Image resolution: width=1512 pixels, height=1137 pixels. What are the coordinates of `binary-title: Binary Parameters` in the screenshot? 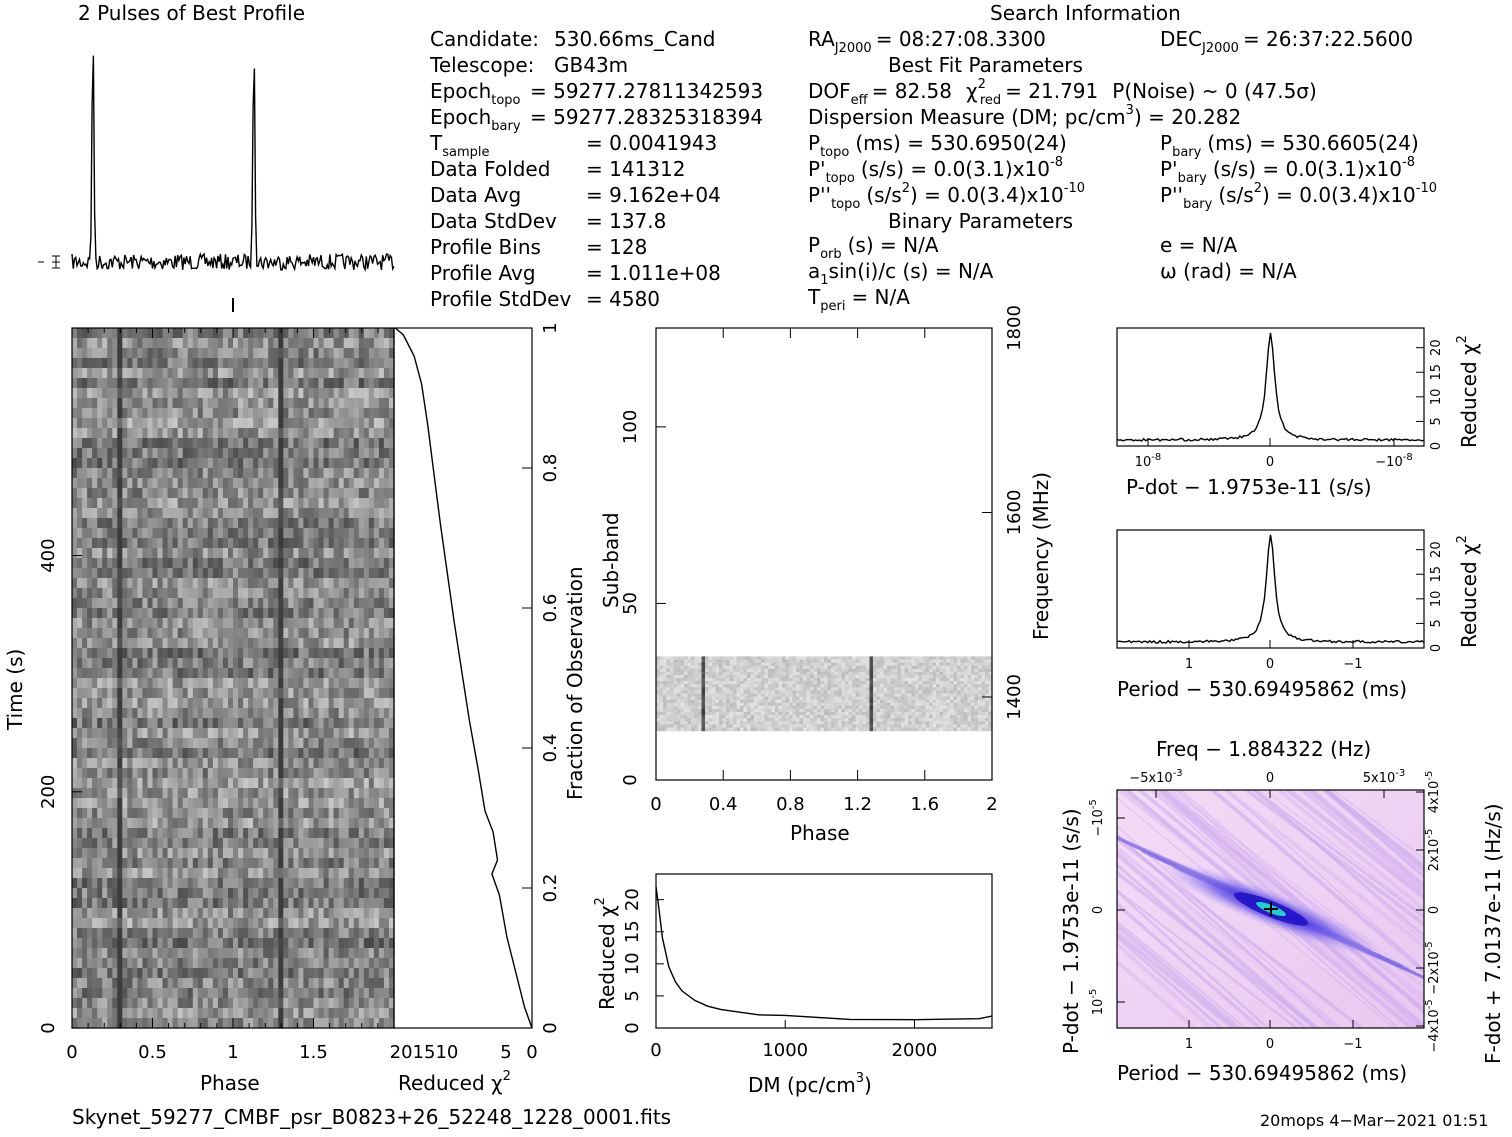 It's located at (980, 221).